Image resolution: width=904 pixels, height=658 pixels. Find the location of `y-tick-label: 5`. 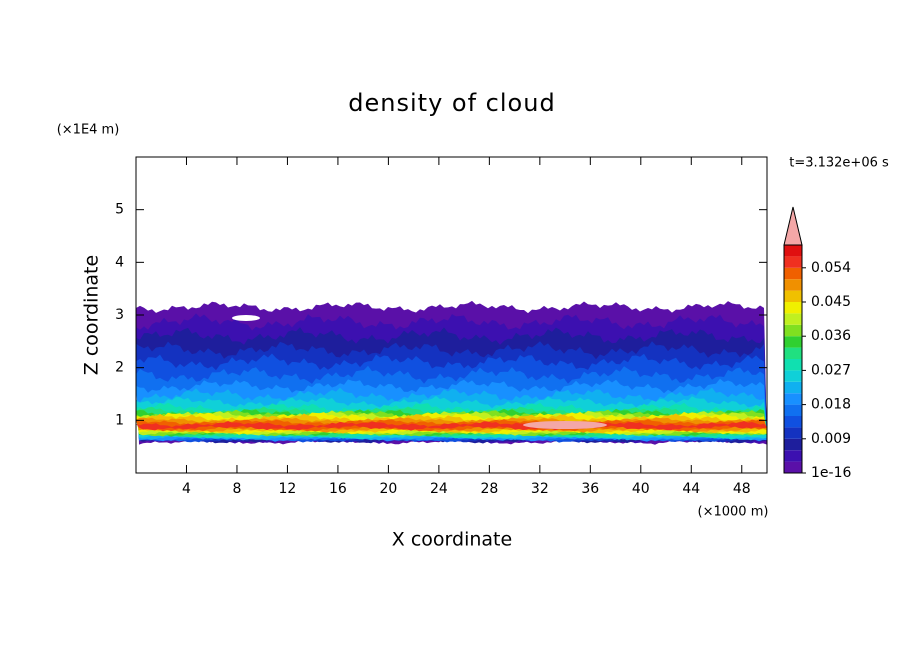

y-tick-label: 5 is located at coordinates (119, 210).